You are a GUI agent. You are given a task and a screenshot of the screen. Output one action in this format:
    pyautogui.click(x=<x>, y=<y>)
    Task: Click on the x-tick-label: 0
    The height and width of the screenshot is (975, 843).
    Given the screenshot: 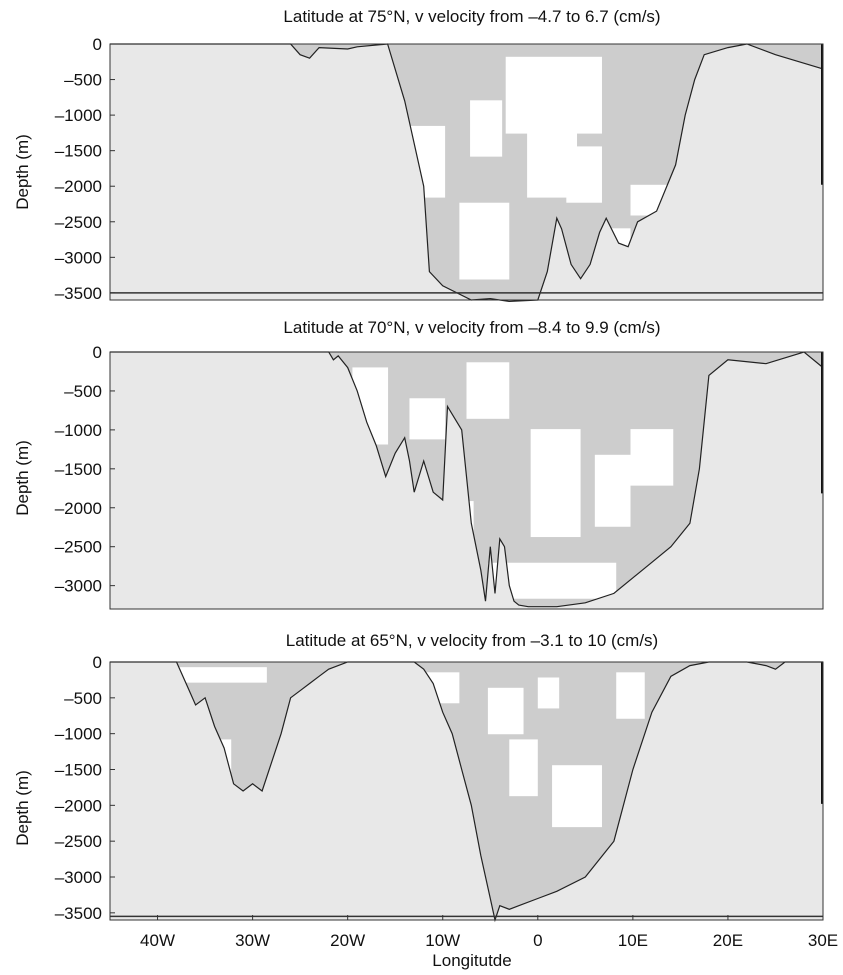 What is the action you would take?
    pyautogui.click(x=537, y=940)
    